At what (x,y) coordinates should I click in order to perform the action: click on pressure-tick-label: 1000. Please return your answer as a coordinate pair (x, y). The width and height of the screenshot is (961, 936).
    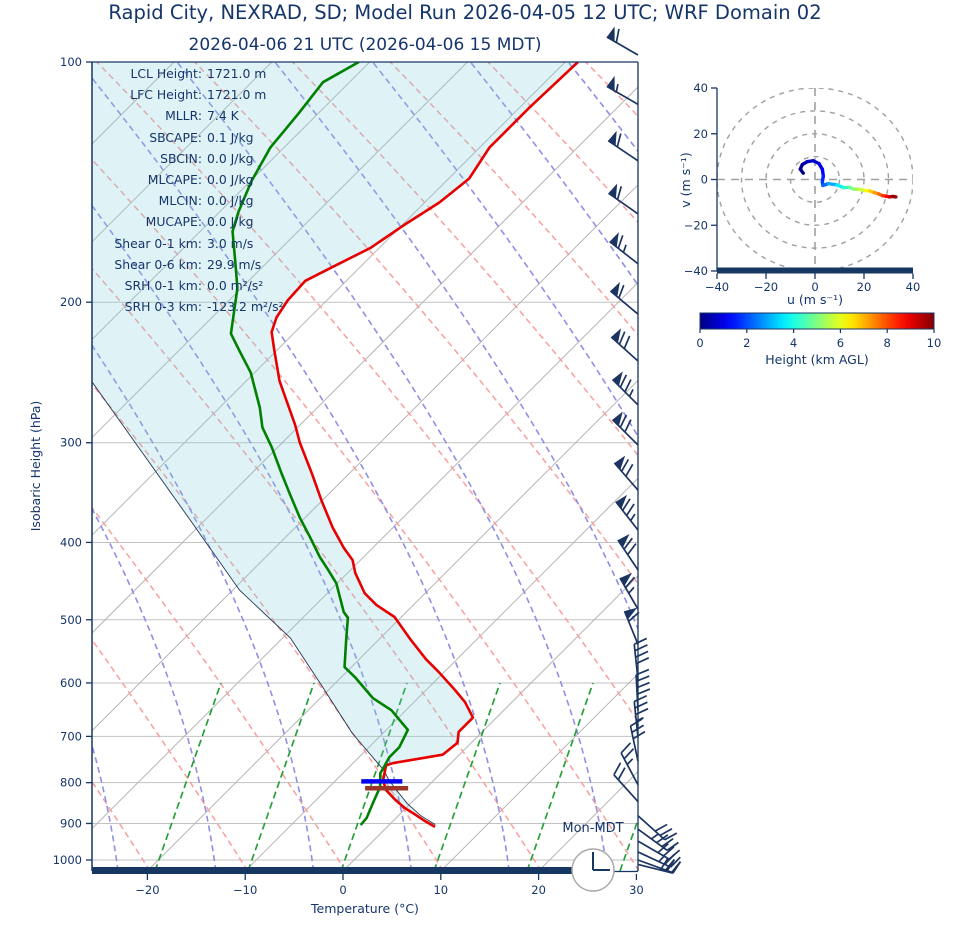
    Looking at the image, I should click on (67, 860).